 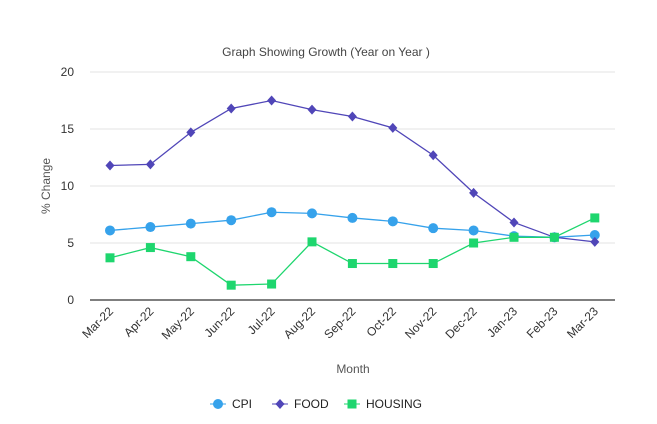 I want to click on legend-label: CPI, so click(x=242, y=404).